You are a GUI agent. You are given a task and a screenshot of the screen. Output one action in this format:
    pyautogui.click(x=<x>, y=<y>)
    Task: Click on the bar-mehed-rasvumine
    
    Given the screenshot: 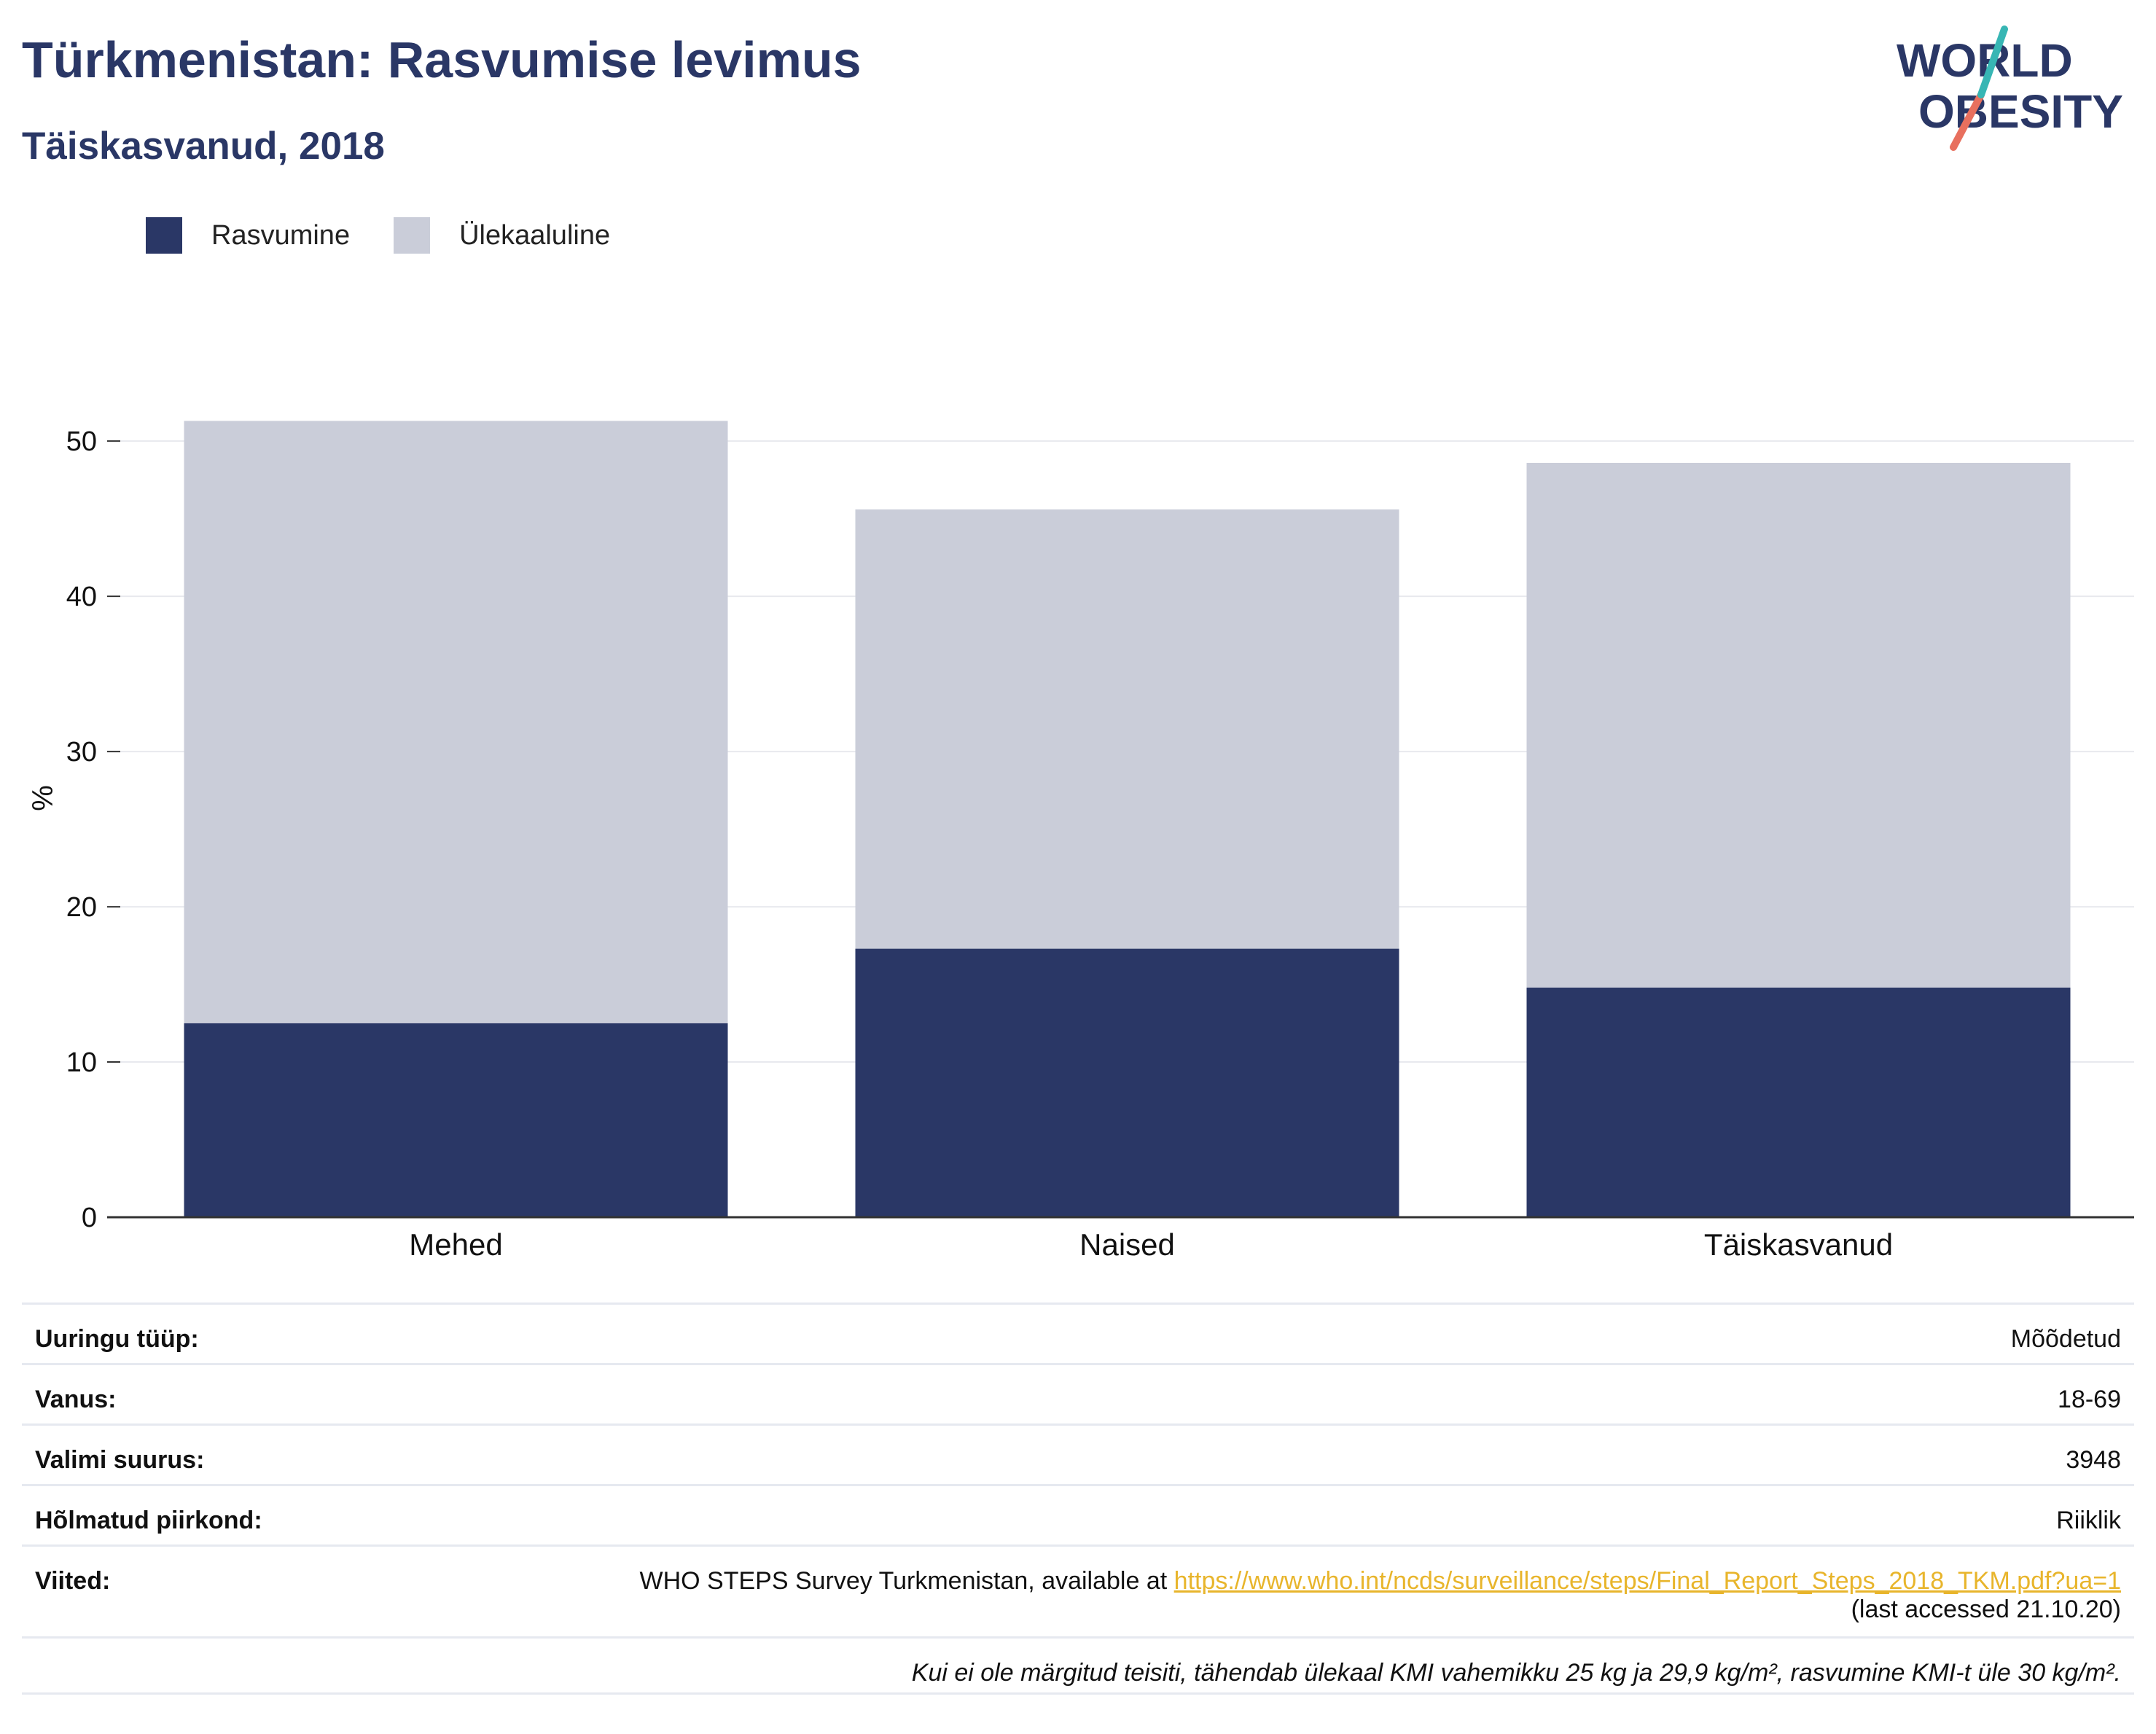 What is the action you would take?
    pyautogui.click(x=456, y=1120)
    